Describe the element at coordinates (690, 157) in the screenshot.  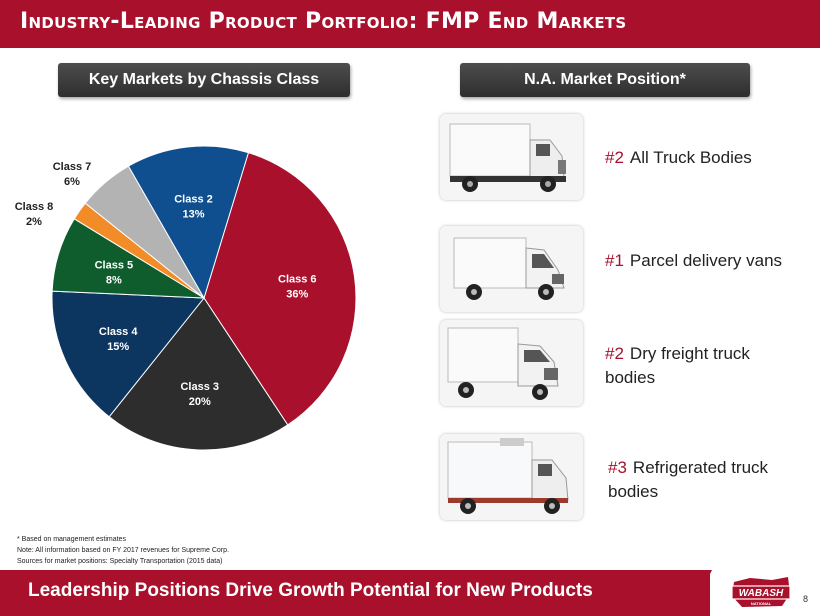
I see `position-label: All Truck Bodies` at that location.